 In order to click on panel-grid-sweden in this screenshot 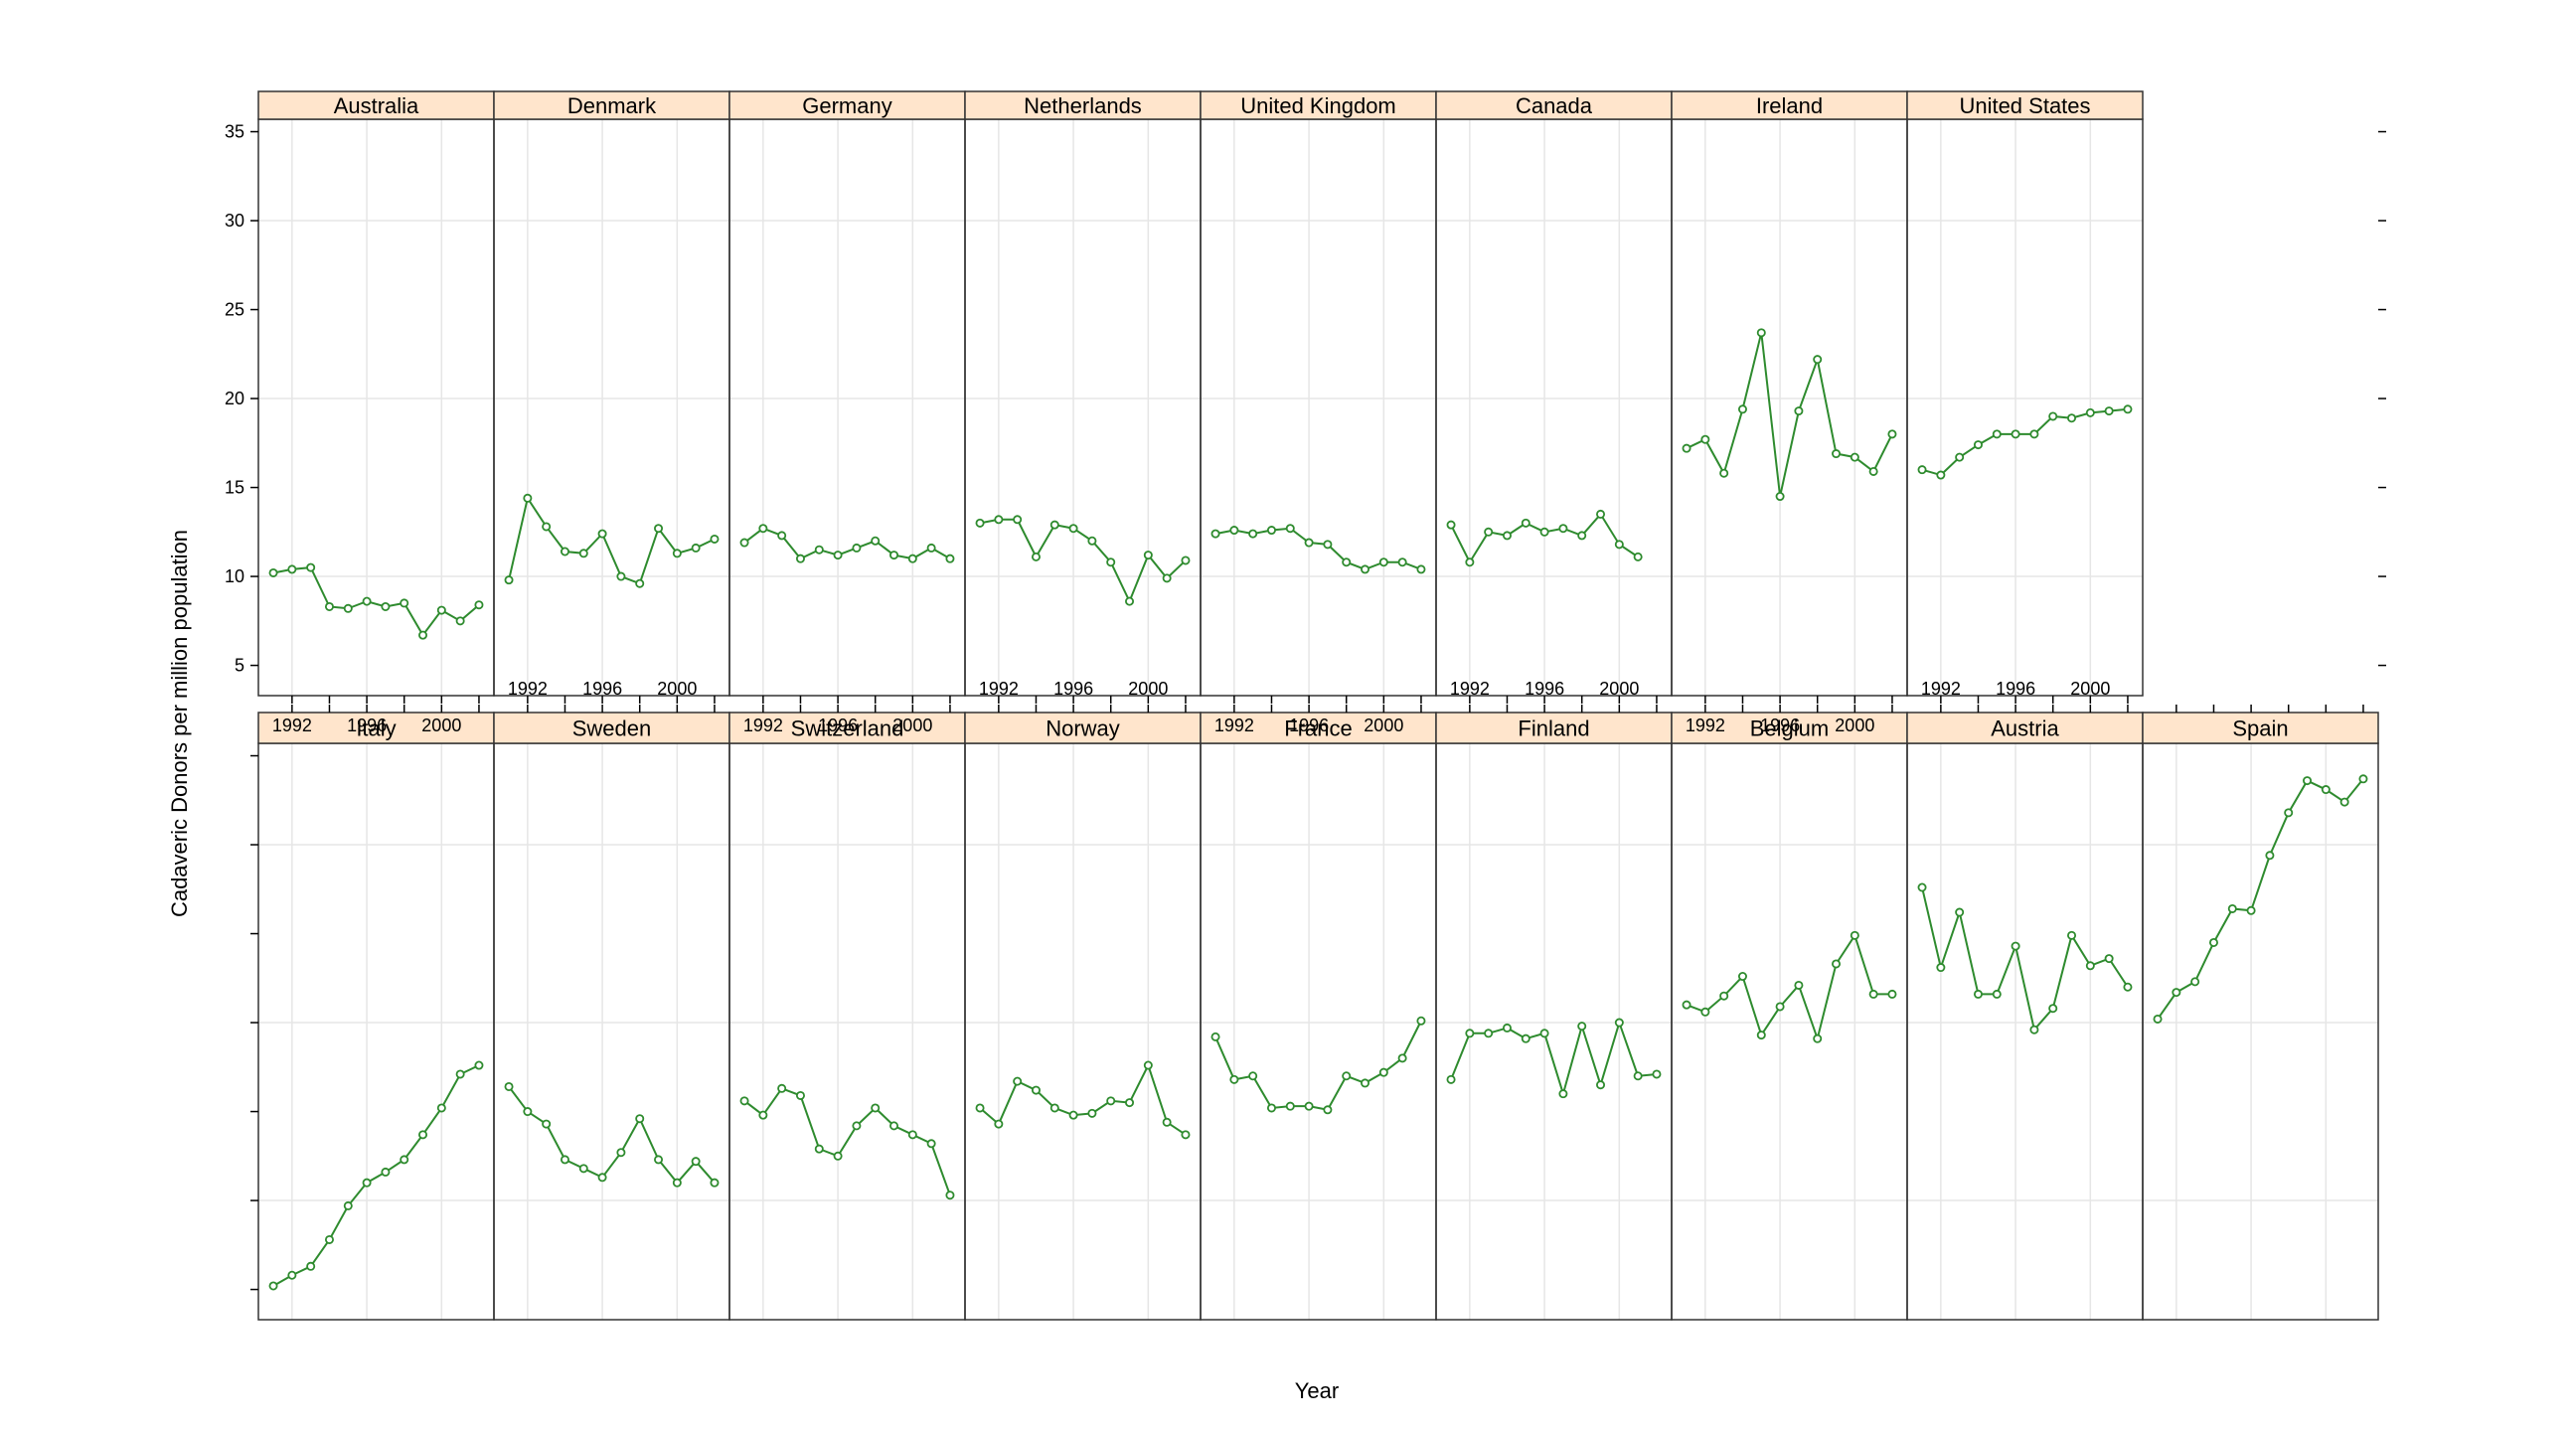, I will do `click(611, 1031)`.